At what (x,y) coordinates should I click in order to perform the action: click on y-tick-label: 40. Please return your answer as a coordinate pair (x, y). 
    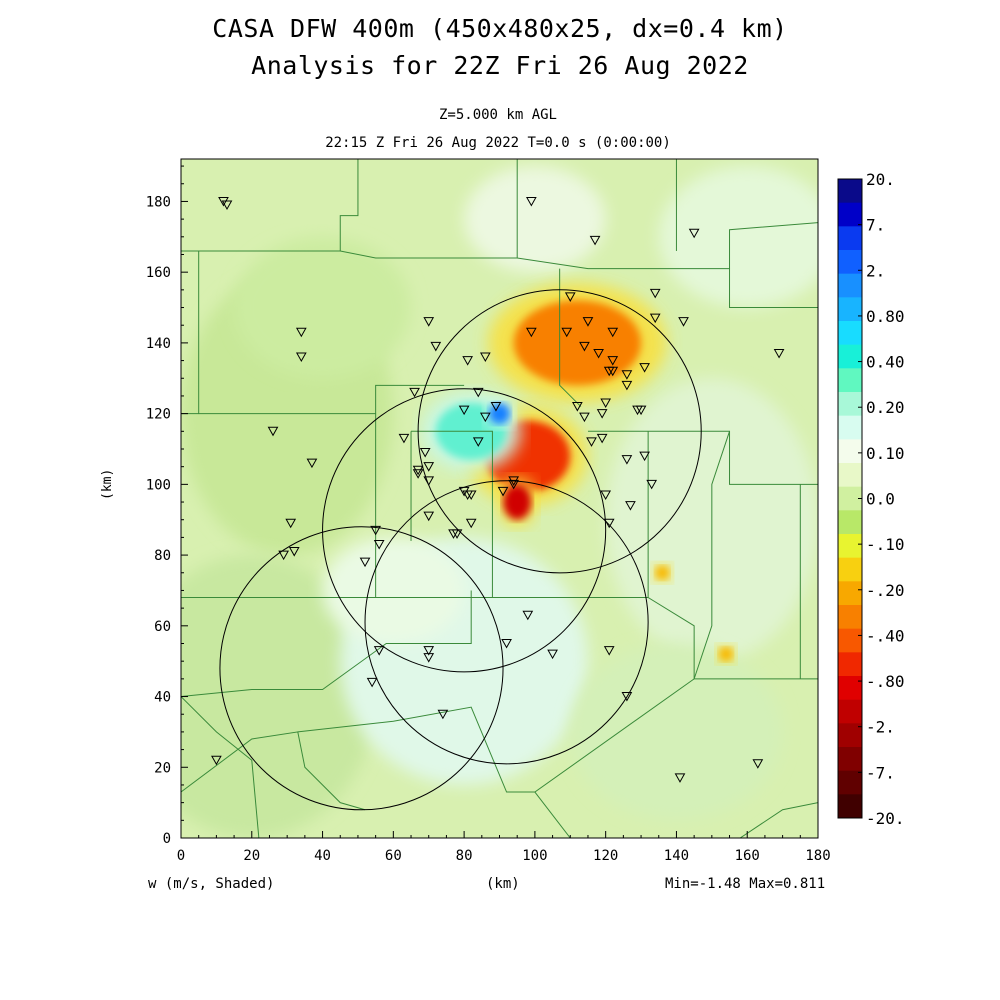
    Looking at the image, I should click on (162, 698).